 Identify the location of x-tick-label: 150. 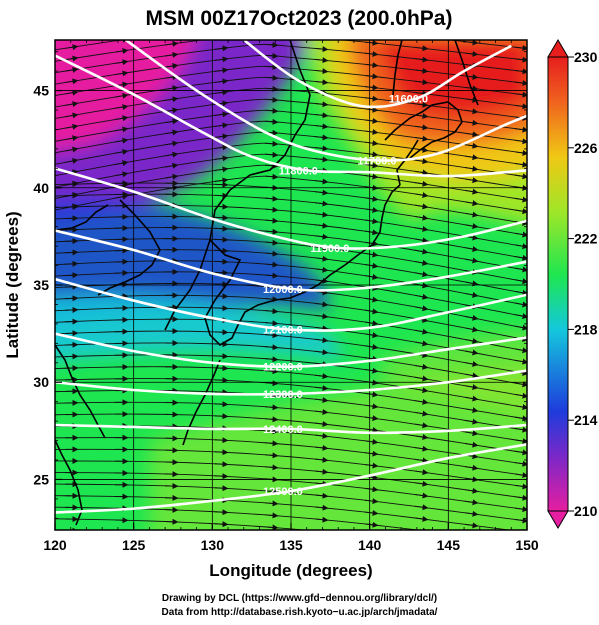
(527, 545).